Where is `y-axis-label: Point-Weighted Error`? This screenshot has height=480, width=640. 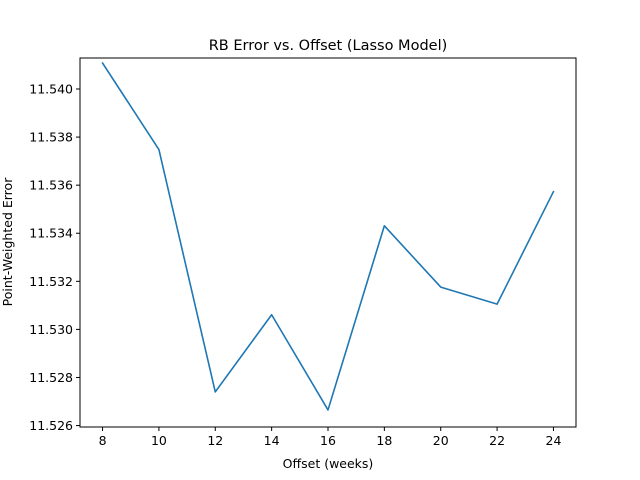 y-axis-label: Point-Weighted Error is located at coordinates (7, 242).